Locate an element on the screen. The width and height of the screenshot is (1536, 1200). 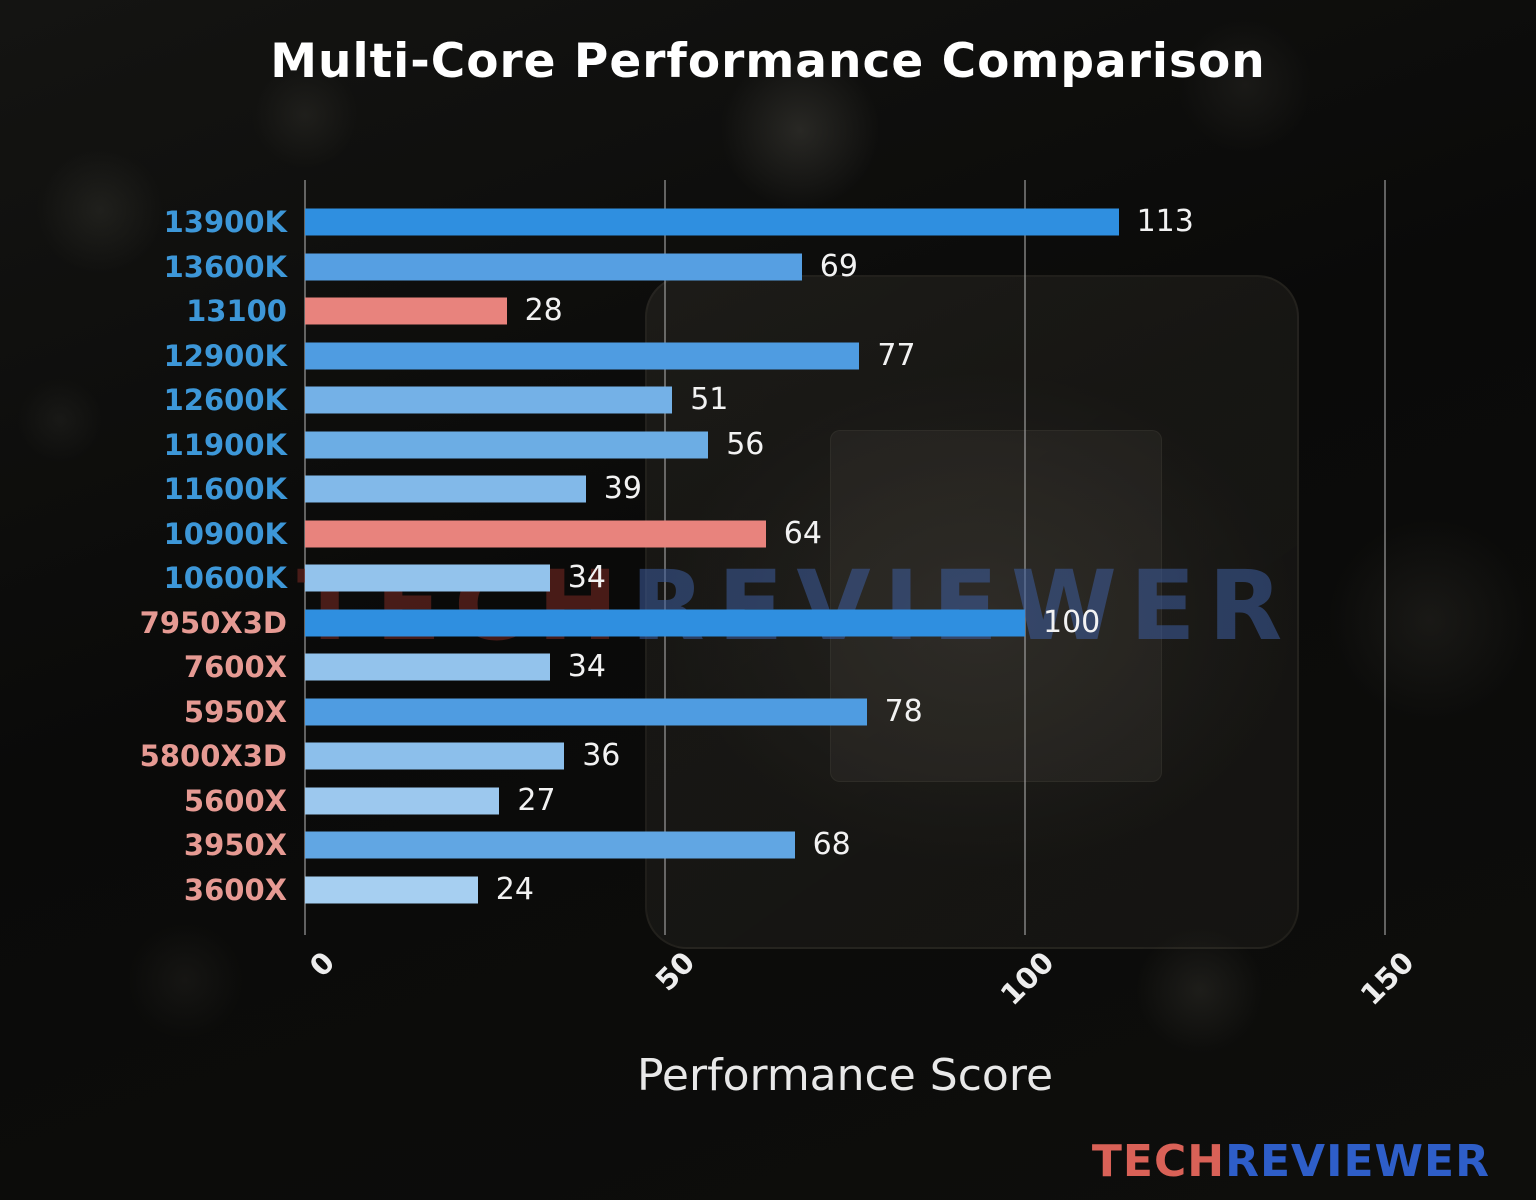
category-label: 13600K is located at coordinates (225, 266).